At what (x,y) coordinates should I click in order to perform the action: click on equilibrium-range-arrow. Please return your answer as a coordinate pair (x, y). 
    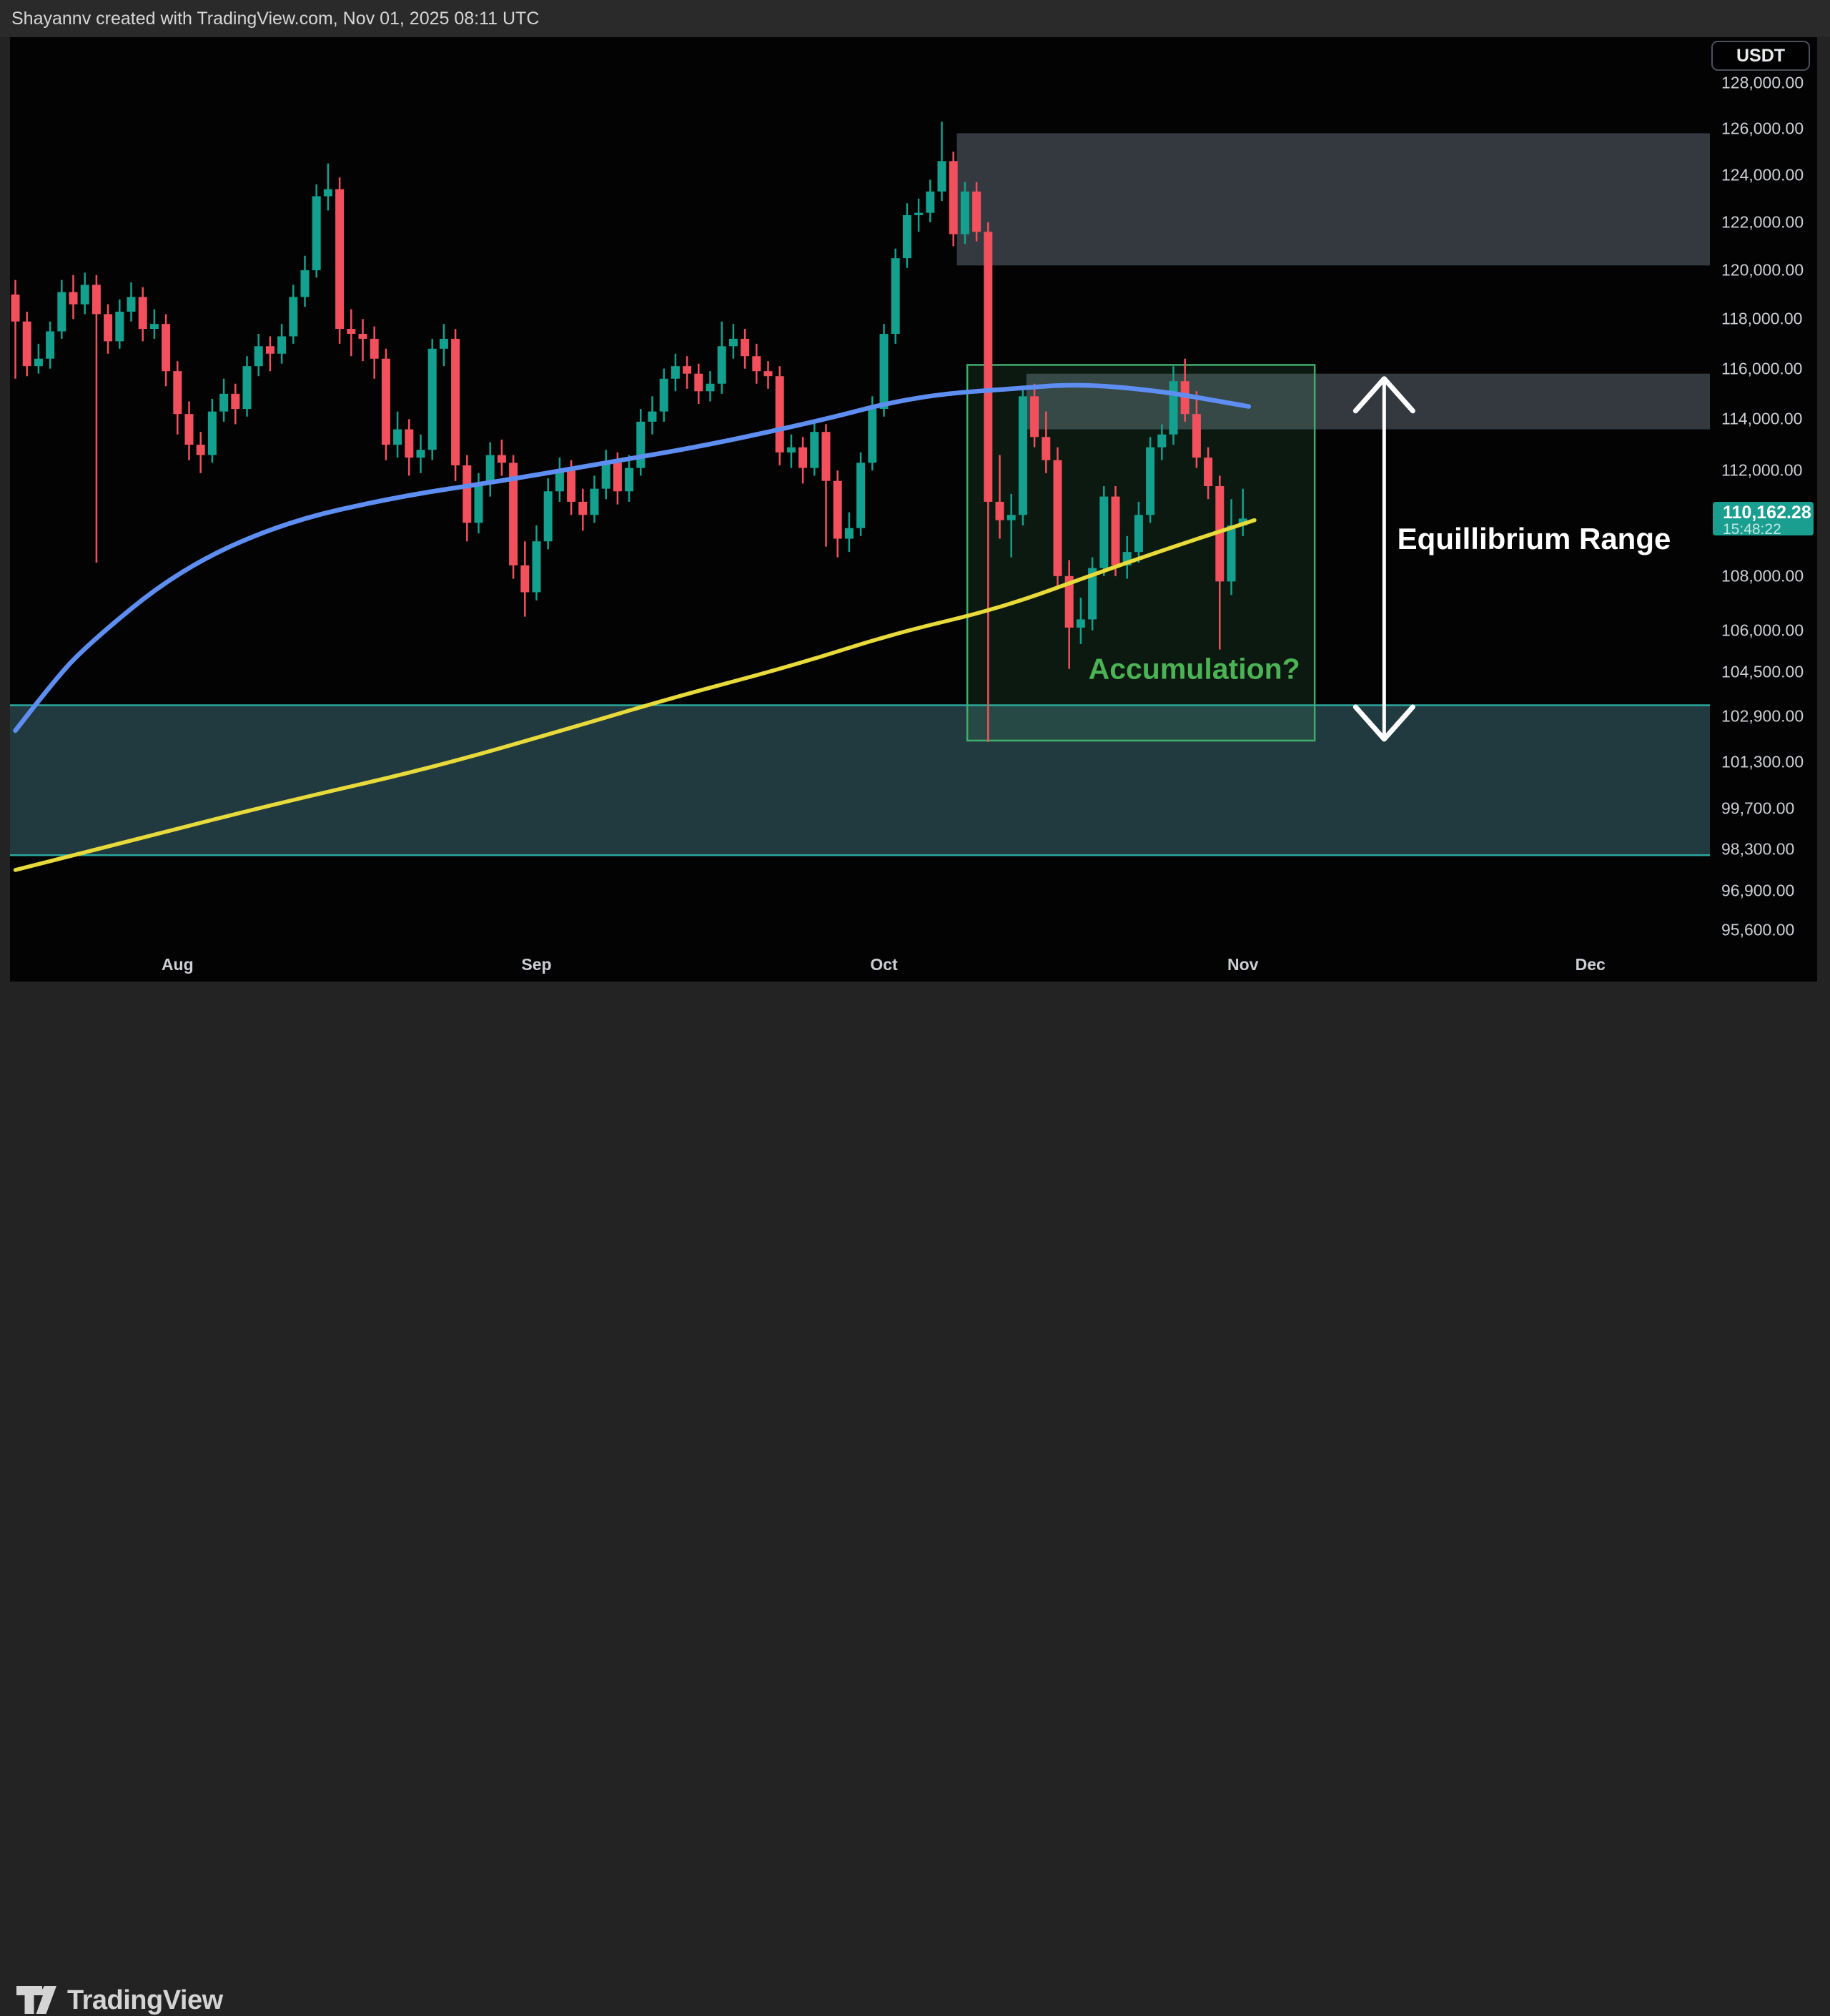
    Looking at the image, I should click on (1383, 559).